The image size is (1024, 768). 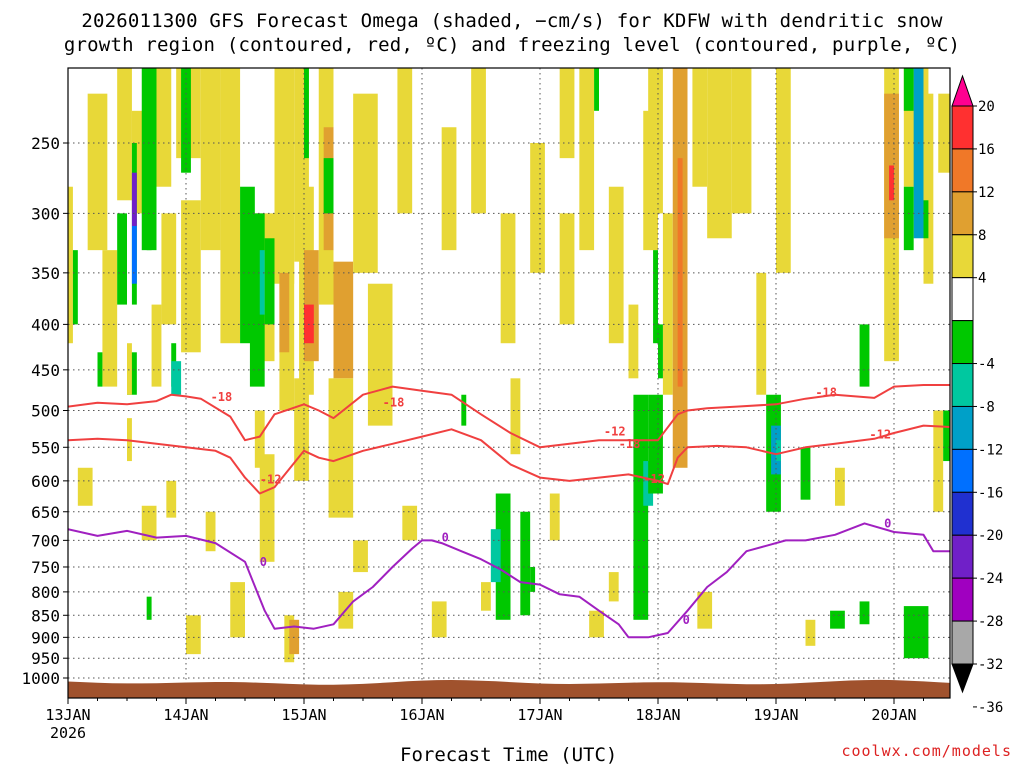 What do you see at coordinates (185, 715) in the screenshot?
I see `x-tick-label: 14JAN` at bounding box center [185, 715].